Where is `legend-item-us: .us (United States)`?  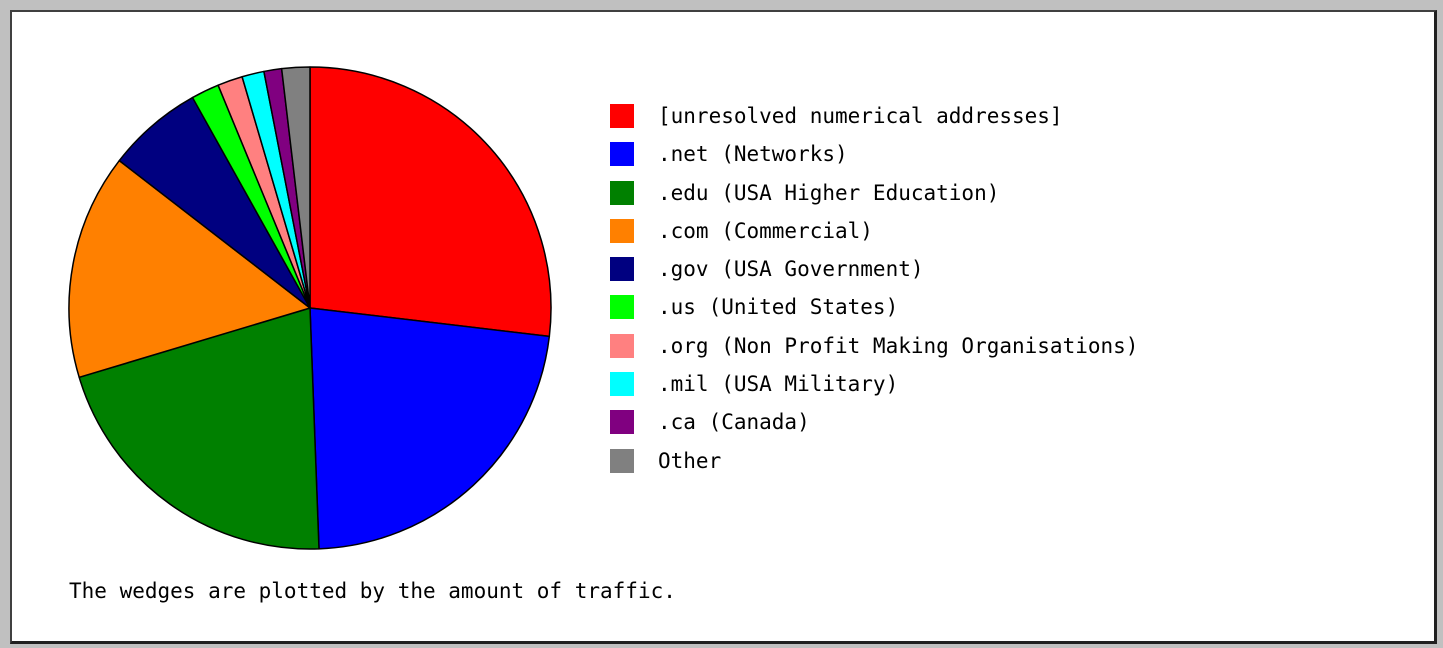 legend-item-us: .us (United States) is located at coordinates (874, 314).